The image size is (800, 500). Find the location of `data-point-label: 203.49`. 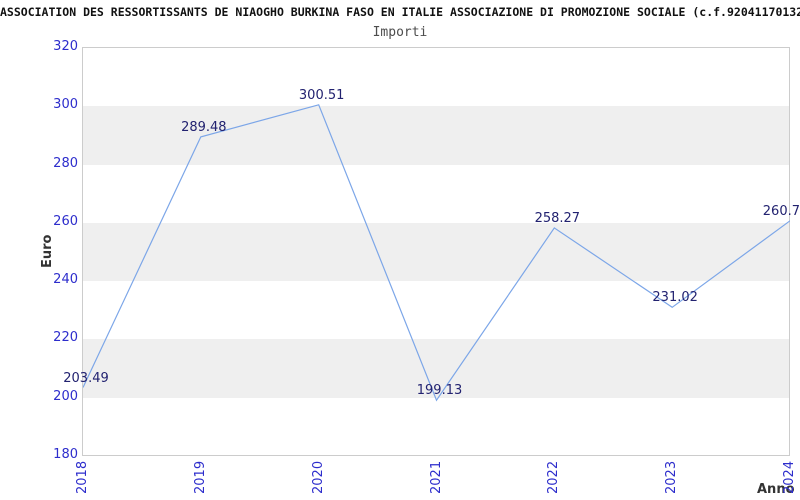

data-point-label: 203.49 is located at coordinates (86, 378).